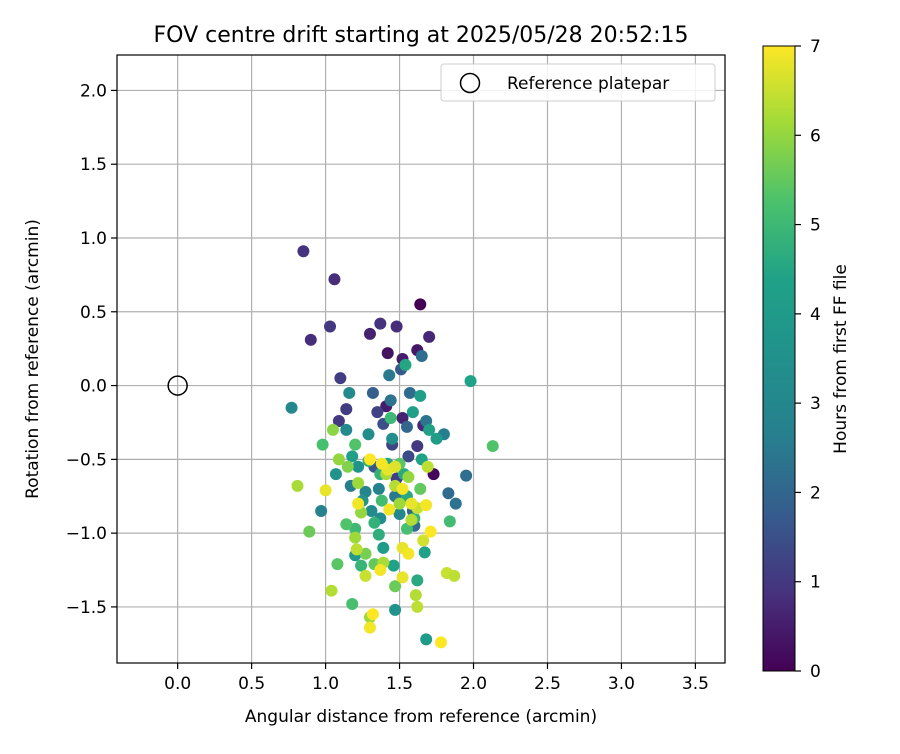 This screenshot has width=900, height=754. I want to click on y-axis-ticks: −1.5 −1.0 −0.5 0.0 0.5 1.0 1.5 2.0, so click(91, 349).